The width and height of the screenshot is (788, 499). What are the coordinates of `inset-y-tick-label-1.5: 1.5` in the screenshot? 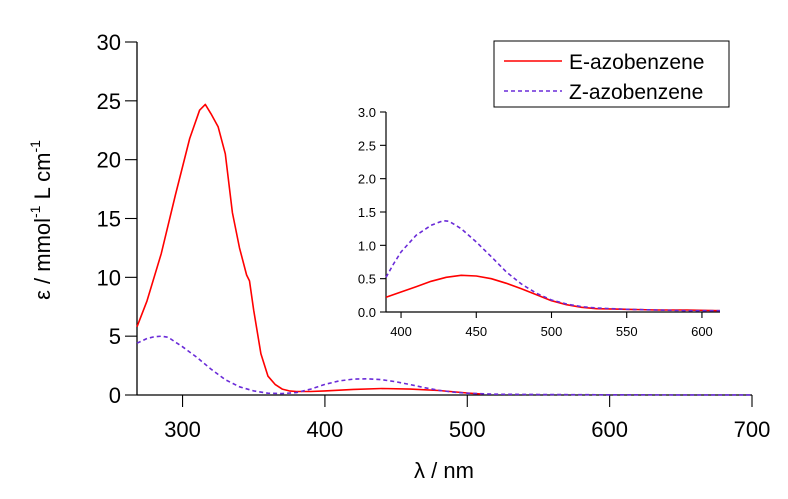 It's located at (367, 212).